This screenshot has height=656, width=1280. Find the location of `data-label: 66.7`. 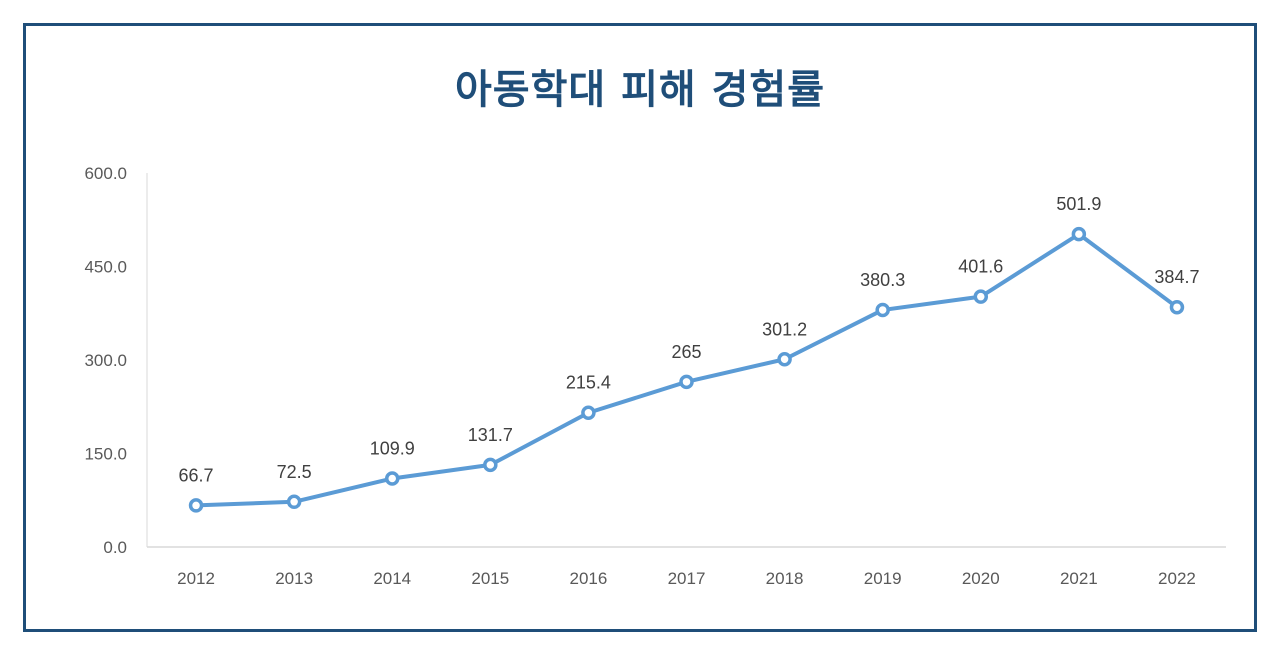

data-label: 66.7 is located at coordinates (196, 475).